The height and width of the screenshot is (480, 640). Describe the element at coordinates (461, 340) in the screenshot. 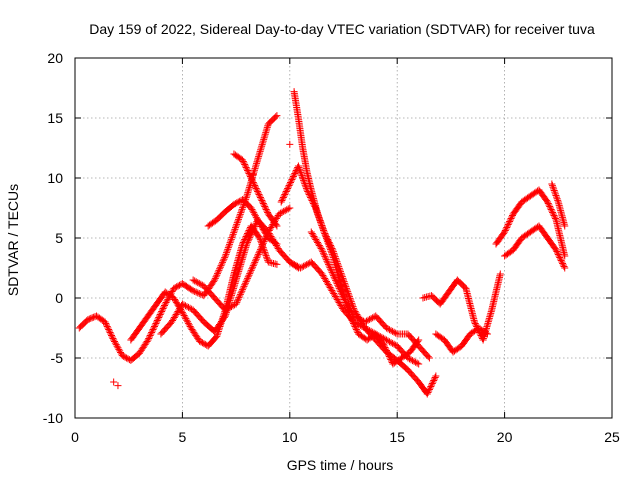

I see `series-trace-l` at that location.